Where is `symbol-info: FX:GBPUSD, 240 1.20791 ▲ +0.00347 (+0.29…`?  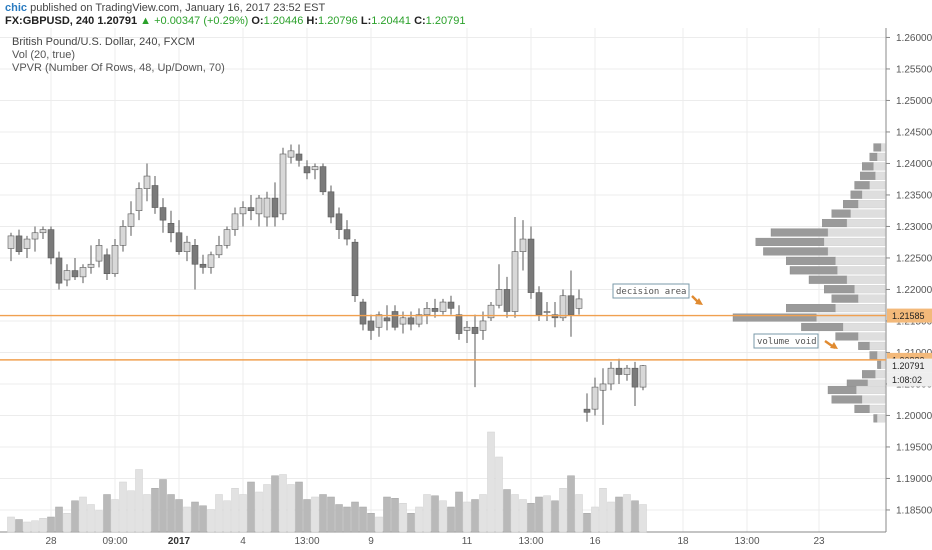
symbol-info: FX:GBPUSD, 240 1.20791 ▲ +0.00347 (+0.29… is located at coordinates (235, 21).